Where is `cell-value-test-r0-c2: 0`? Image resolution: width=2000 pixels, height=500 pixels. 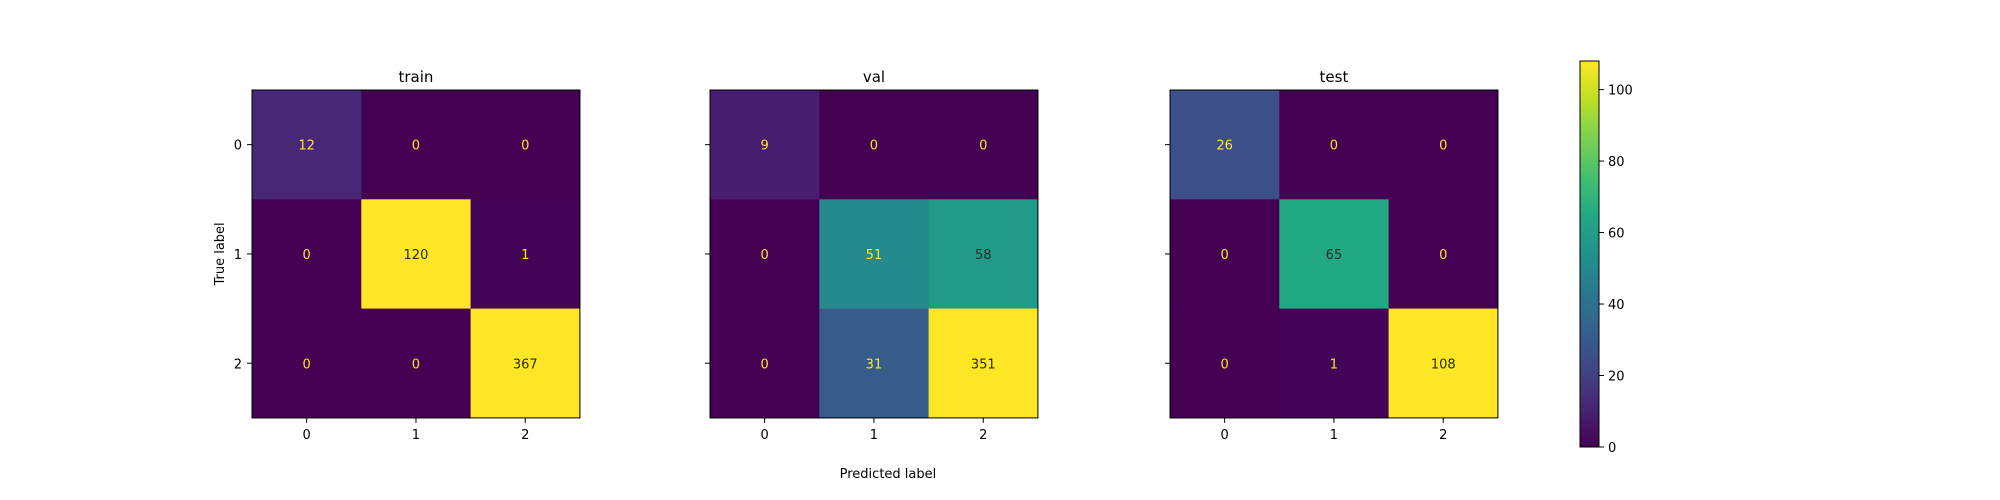 cell-value-test-r0-c2: 0 is located at coordinates (1443, 146).